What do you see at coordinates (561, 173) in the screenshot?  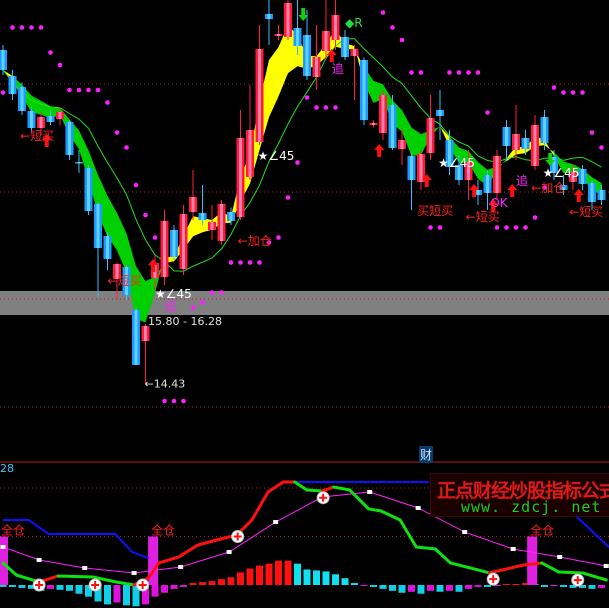 I see `signal-annotation: ★∠45` at bounding box center [561, 173].